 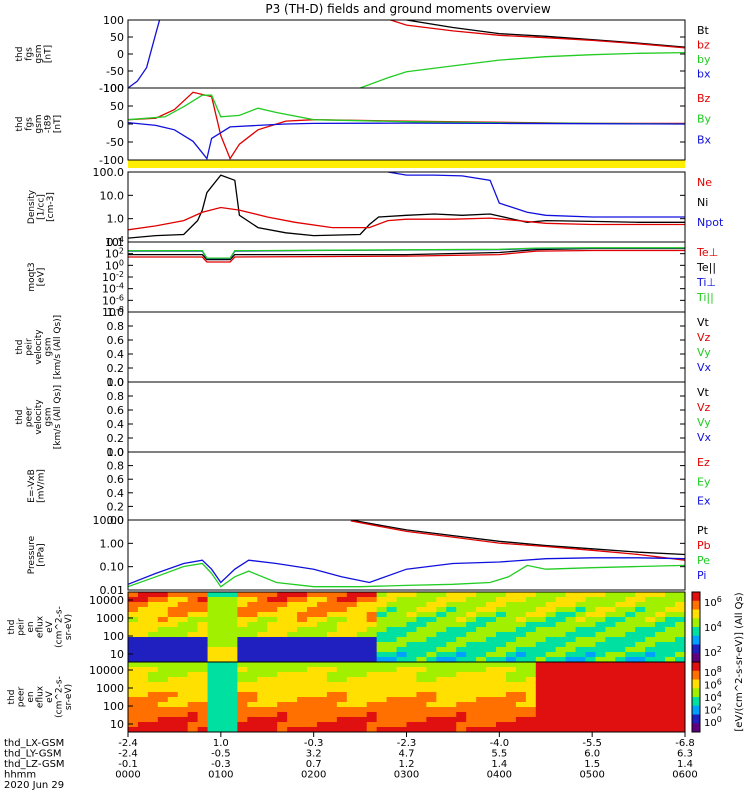 What do you see at coordinates (30, 347) in the screenshot?
I see `y-axis-label-line: peir` at bounding box center [30, 347].